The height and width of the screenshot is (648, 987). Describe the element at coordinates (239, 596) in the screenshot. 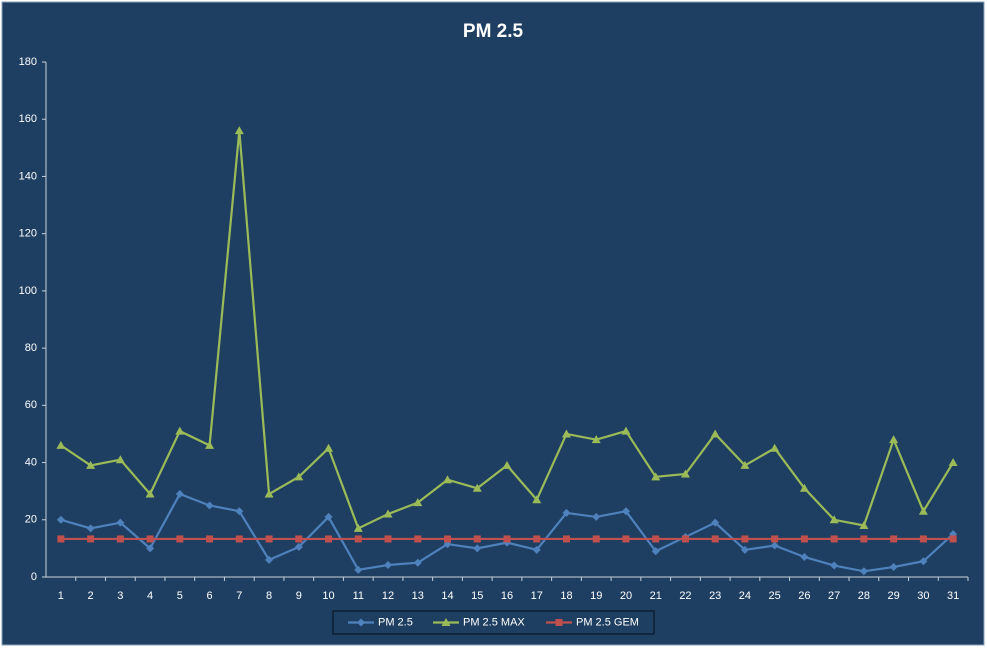

I see `x-tick-label: 7` at that location.